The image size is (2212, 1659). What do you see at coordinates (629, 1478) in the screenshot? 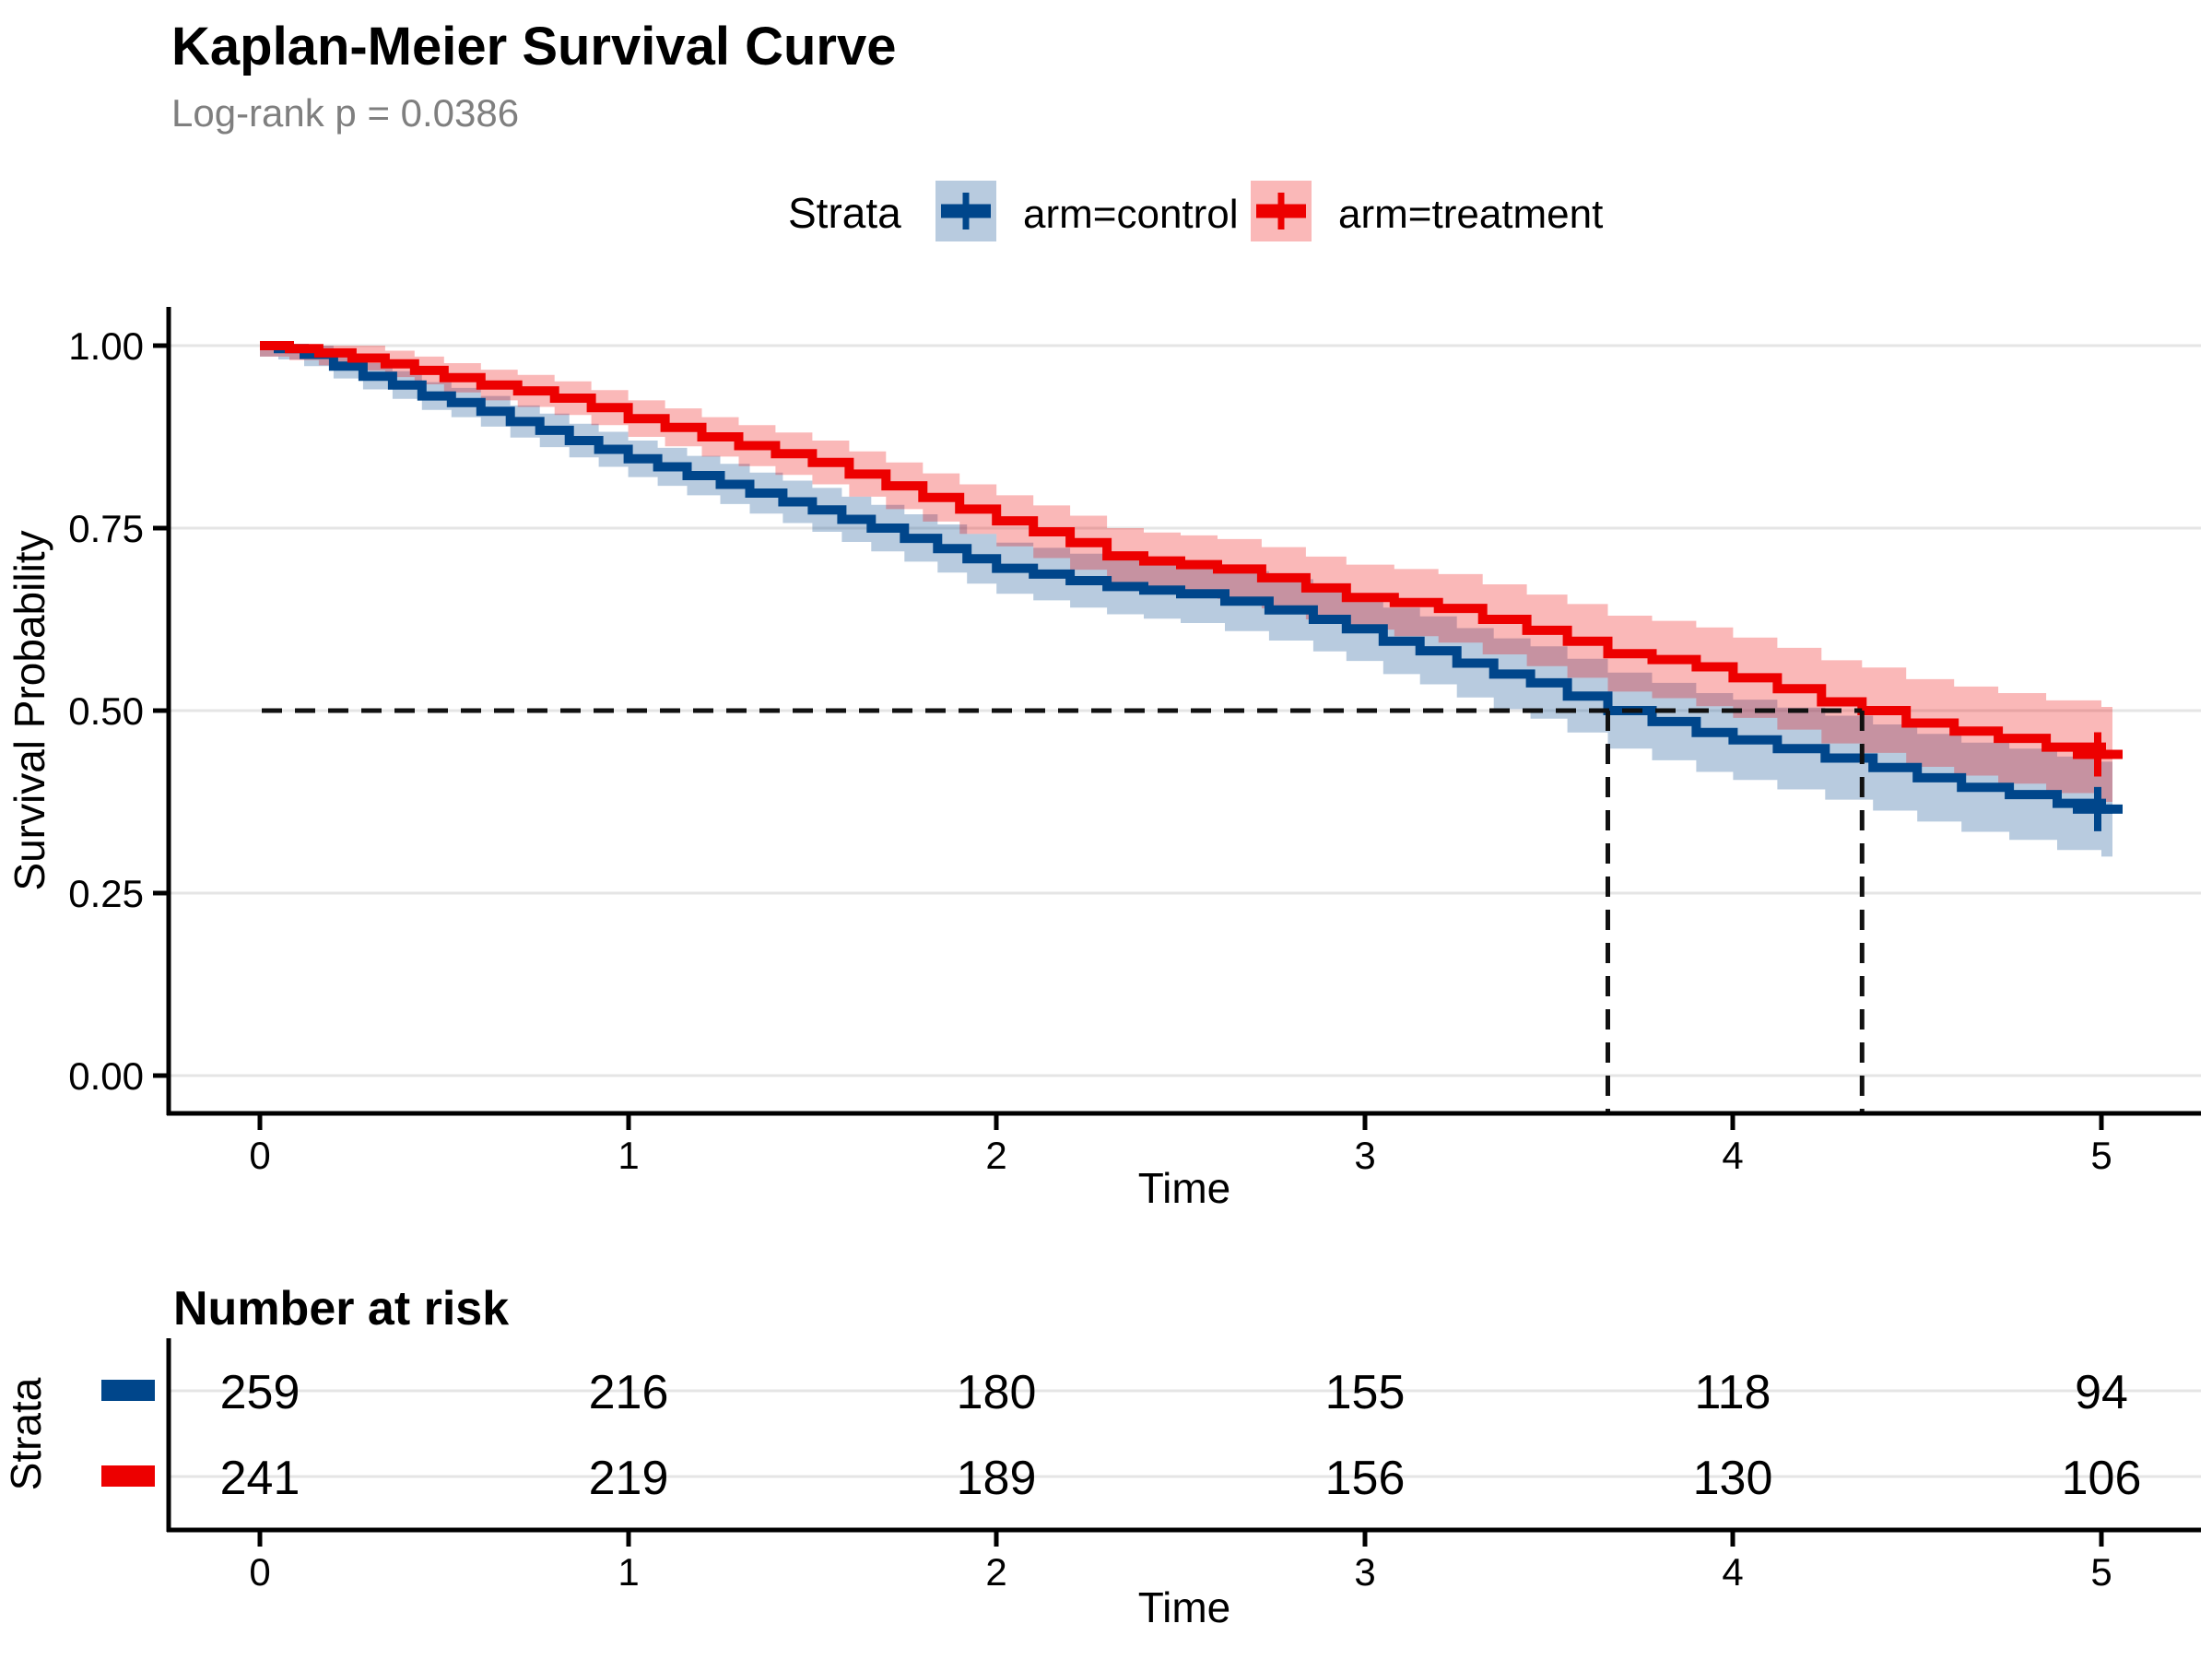
I see `risk-count: 219` at bounding box center [629, 1478].